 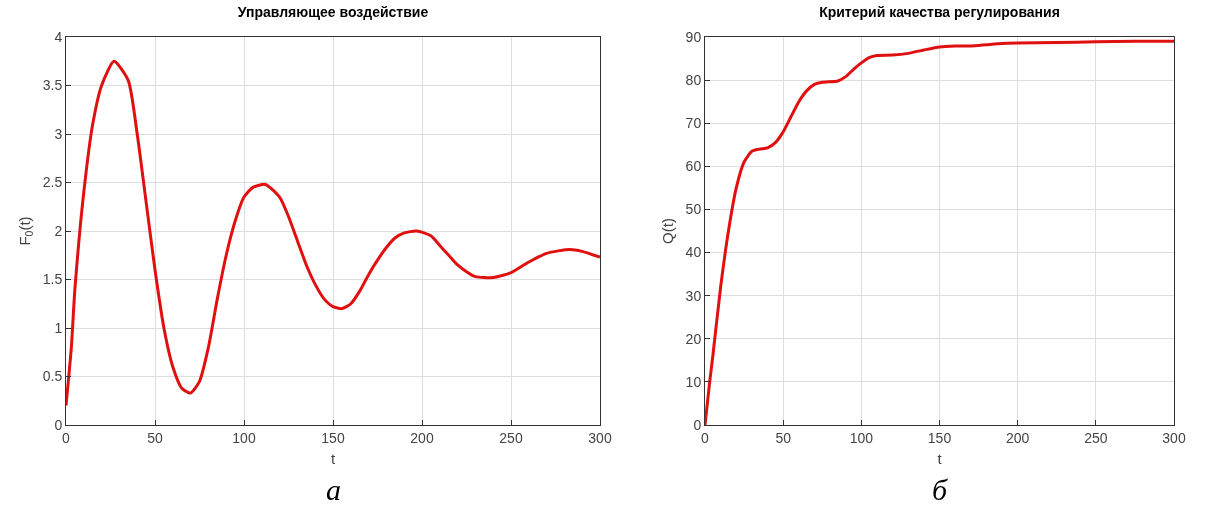 I want to click on y-tick-label: 30, so click(x=693, y=295).